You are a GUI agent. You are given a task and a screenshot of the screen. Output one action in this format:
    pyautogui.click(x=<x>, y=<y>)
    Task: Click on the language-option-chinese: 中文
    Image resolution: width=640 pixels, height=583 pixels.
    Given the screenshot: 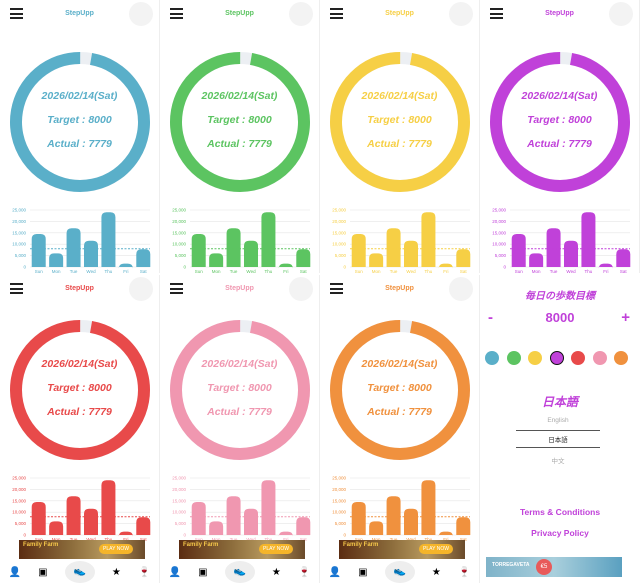 What is the action you would take?
    pyautogui.click(x=558, y=461)
    